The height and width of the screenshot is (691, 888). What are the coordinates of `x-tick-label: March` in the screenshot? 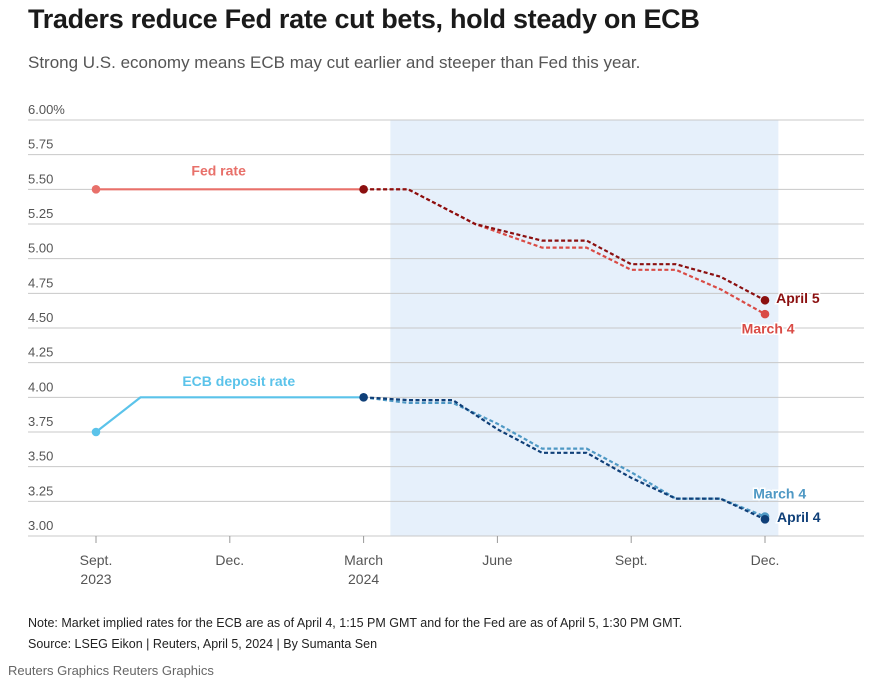 It's located at (363, 560).